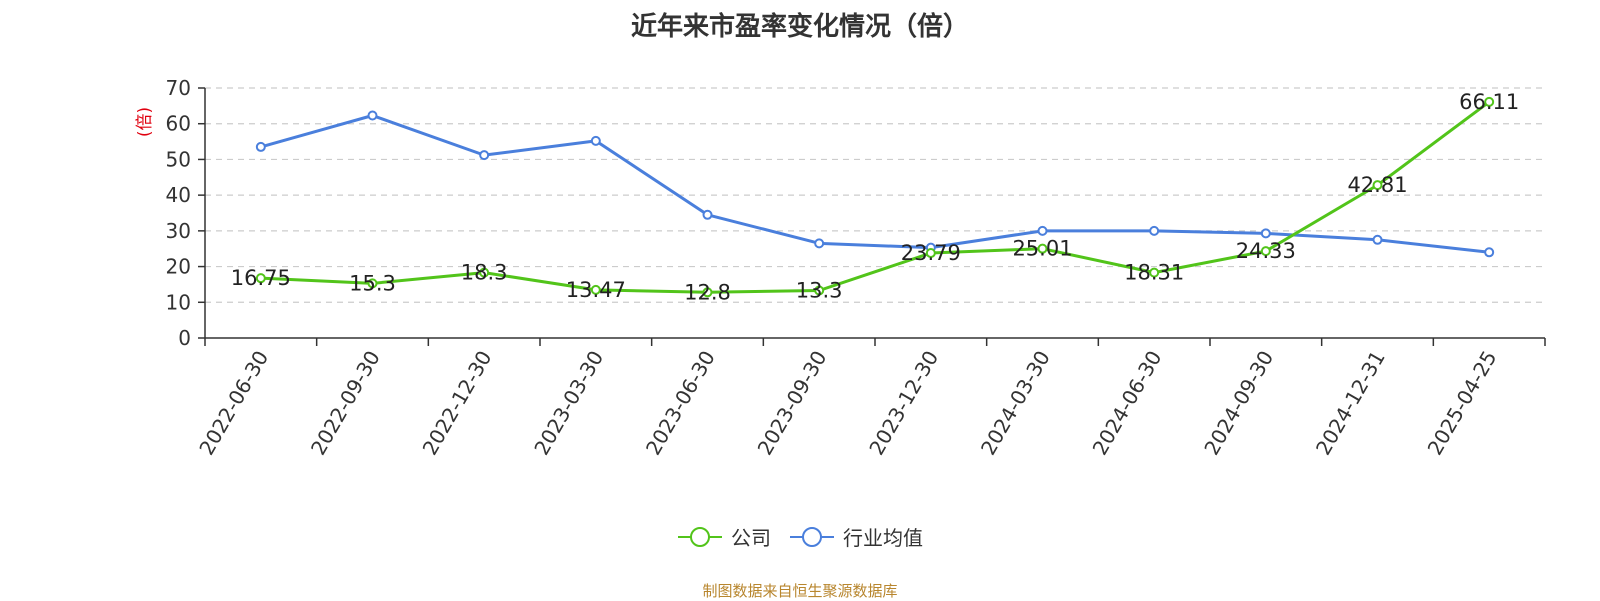  What do you see at coordinates (1127, 403) in the screenshot?
I see `x-tick-label: 2024-06-30` at bounding box center [1127, 403].